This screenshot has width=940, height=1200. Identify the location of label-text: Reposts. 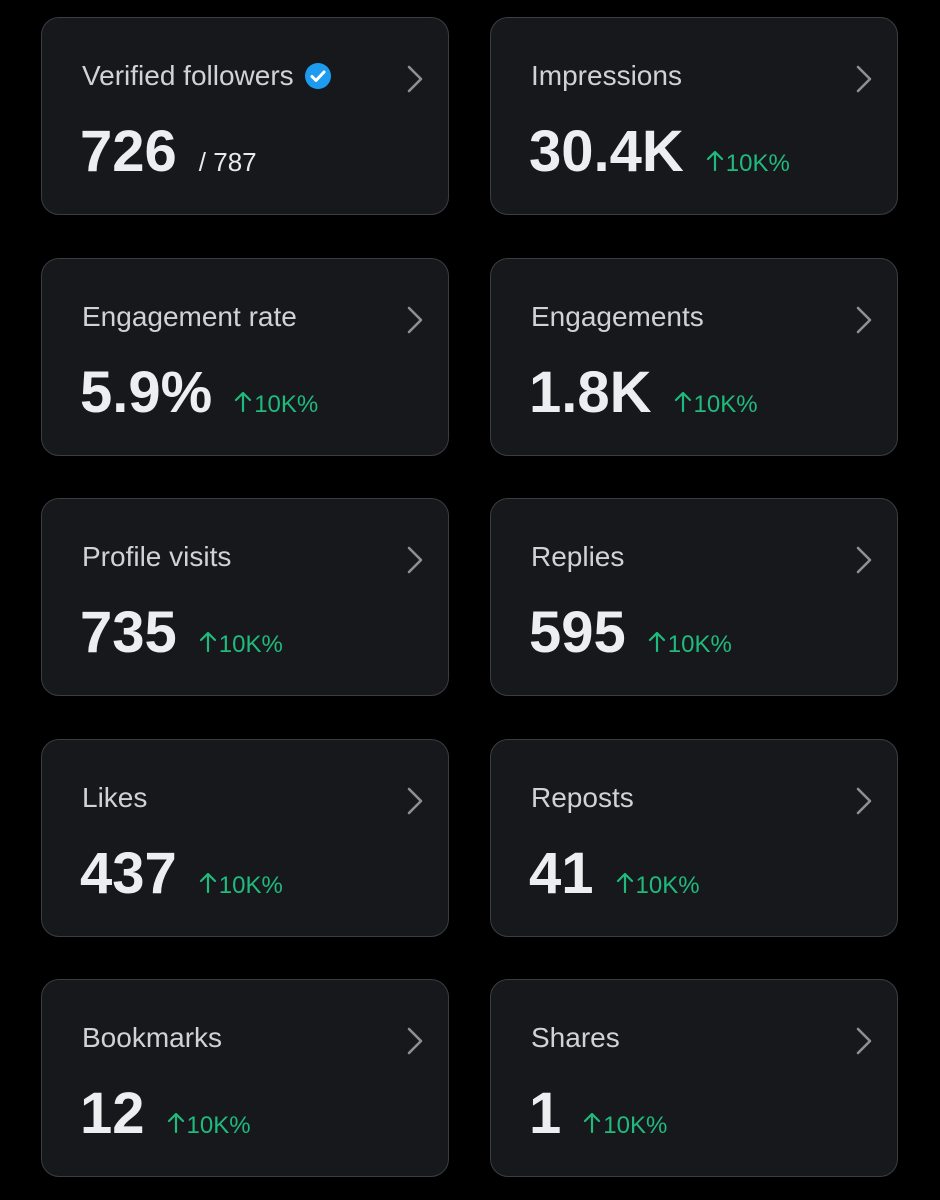
(582, 797).